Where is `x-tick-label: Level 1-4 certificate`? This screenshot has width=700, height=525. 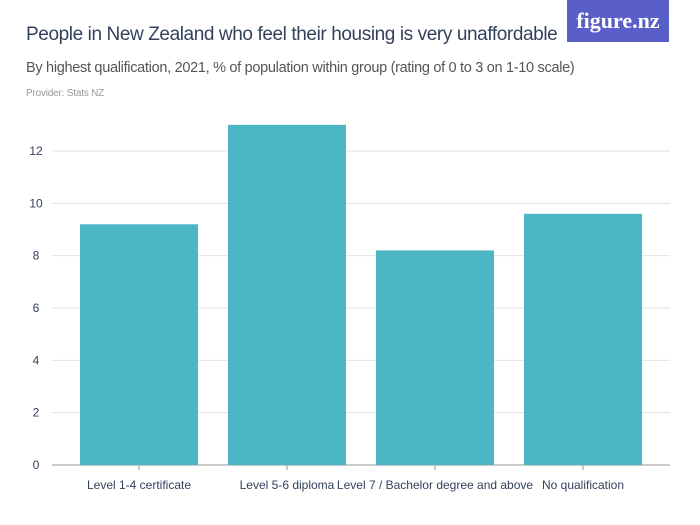
x-tick-label: Level 1-4 certificate is located at coordinates (139, 485).